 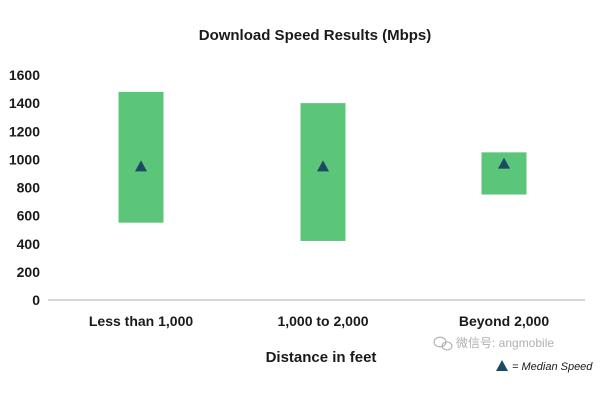 I want to click on legend-text: = Median Speed, so click(x=552, y=367).